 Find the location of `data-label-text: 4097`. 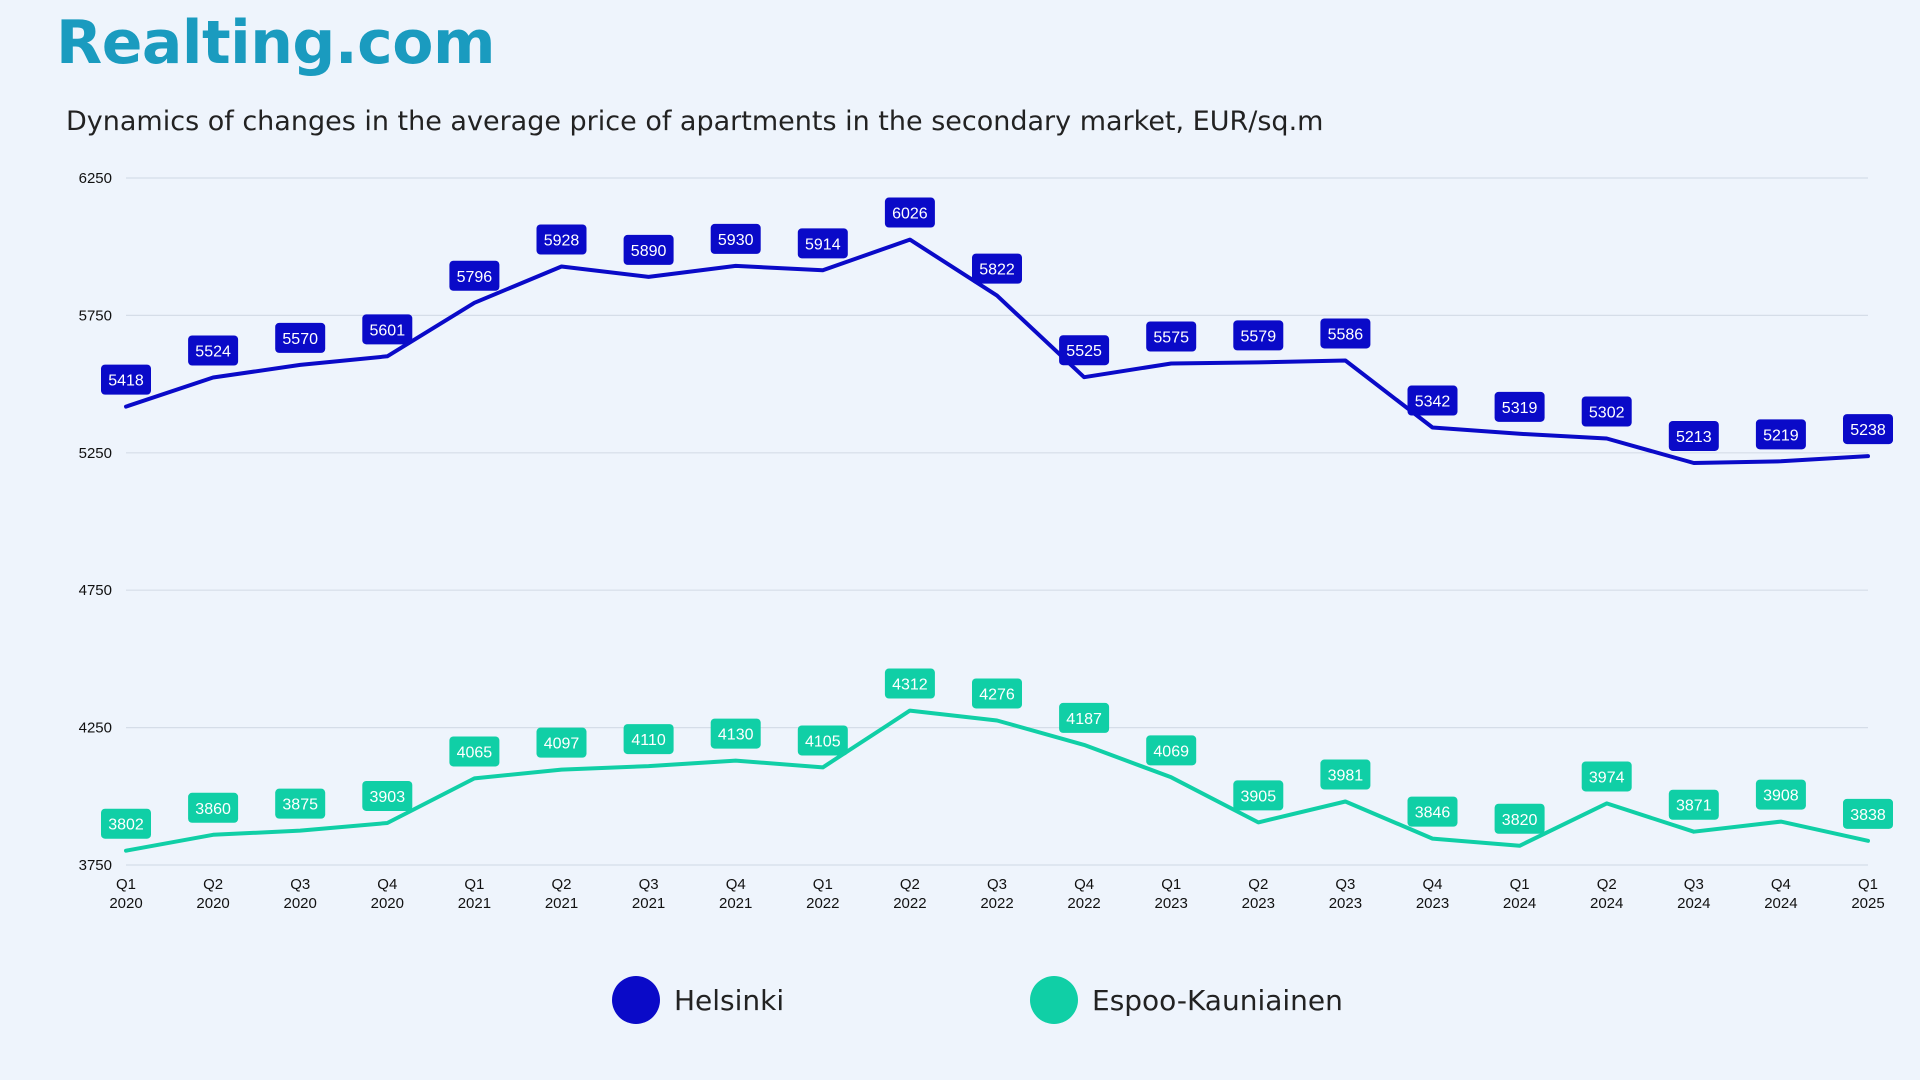

data-label-text: 4097 is located at coordinates (562, 744).